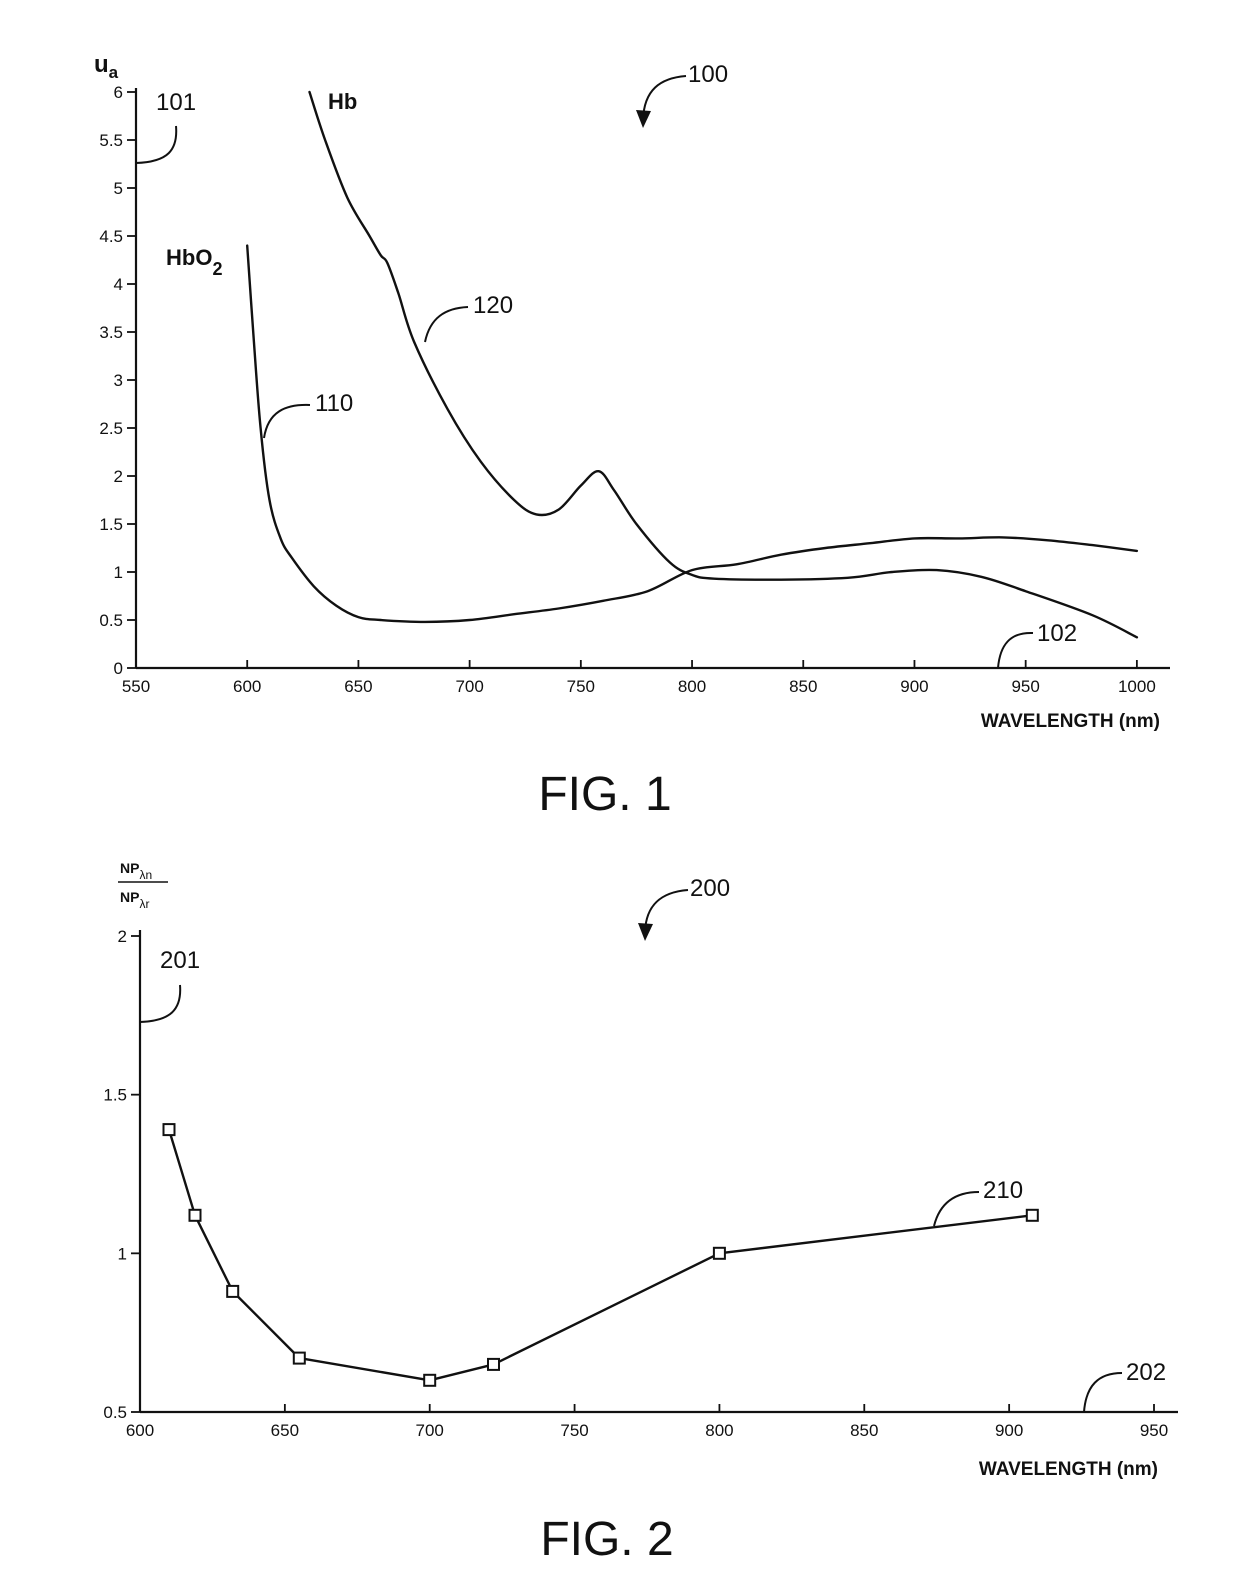 This screenshot has height=1590, width=1240. What do you see at coordinates (111, 428) in the screenshot?
I see `fig1-y-tick-label: 2.5` at bounding box center [111, 428].